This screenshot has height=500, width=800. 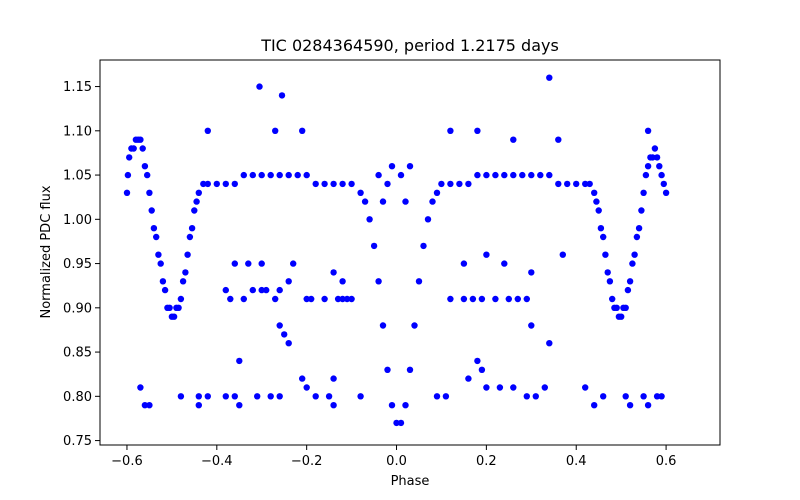 What do you see at coordinates (576, 461) in the screenshot?
I see `x-tick-label: 0.4` at bounding box center [576, 461].